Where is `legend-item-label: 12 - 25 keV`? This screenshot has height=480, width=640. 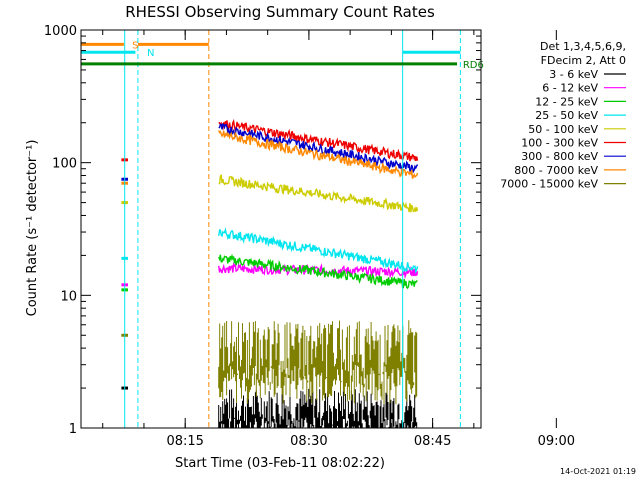 legend-item-label: 12 - 25 keV is located at coordinates (566, 101).